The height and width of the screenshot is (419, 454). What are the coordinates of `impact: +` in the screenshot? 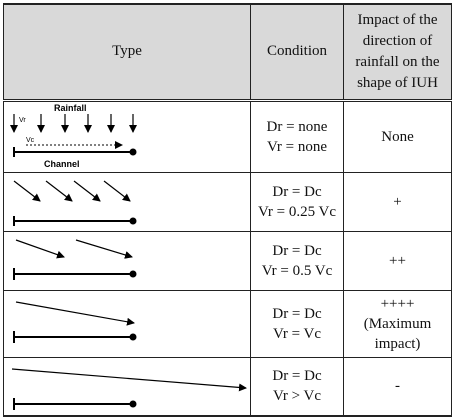 It's located at (397, 201).